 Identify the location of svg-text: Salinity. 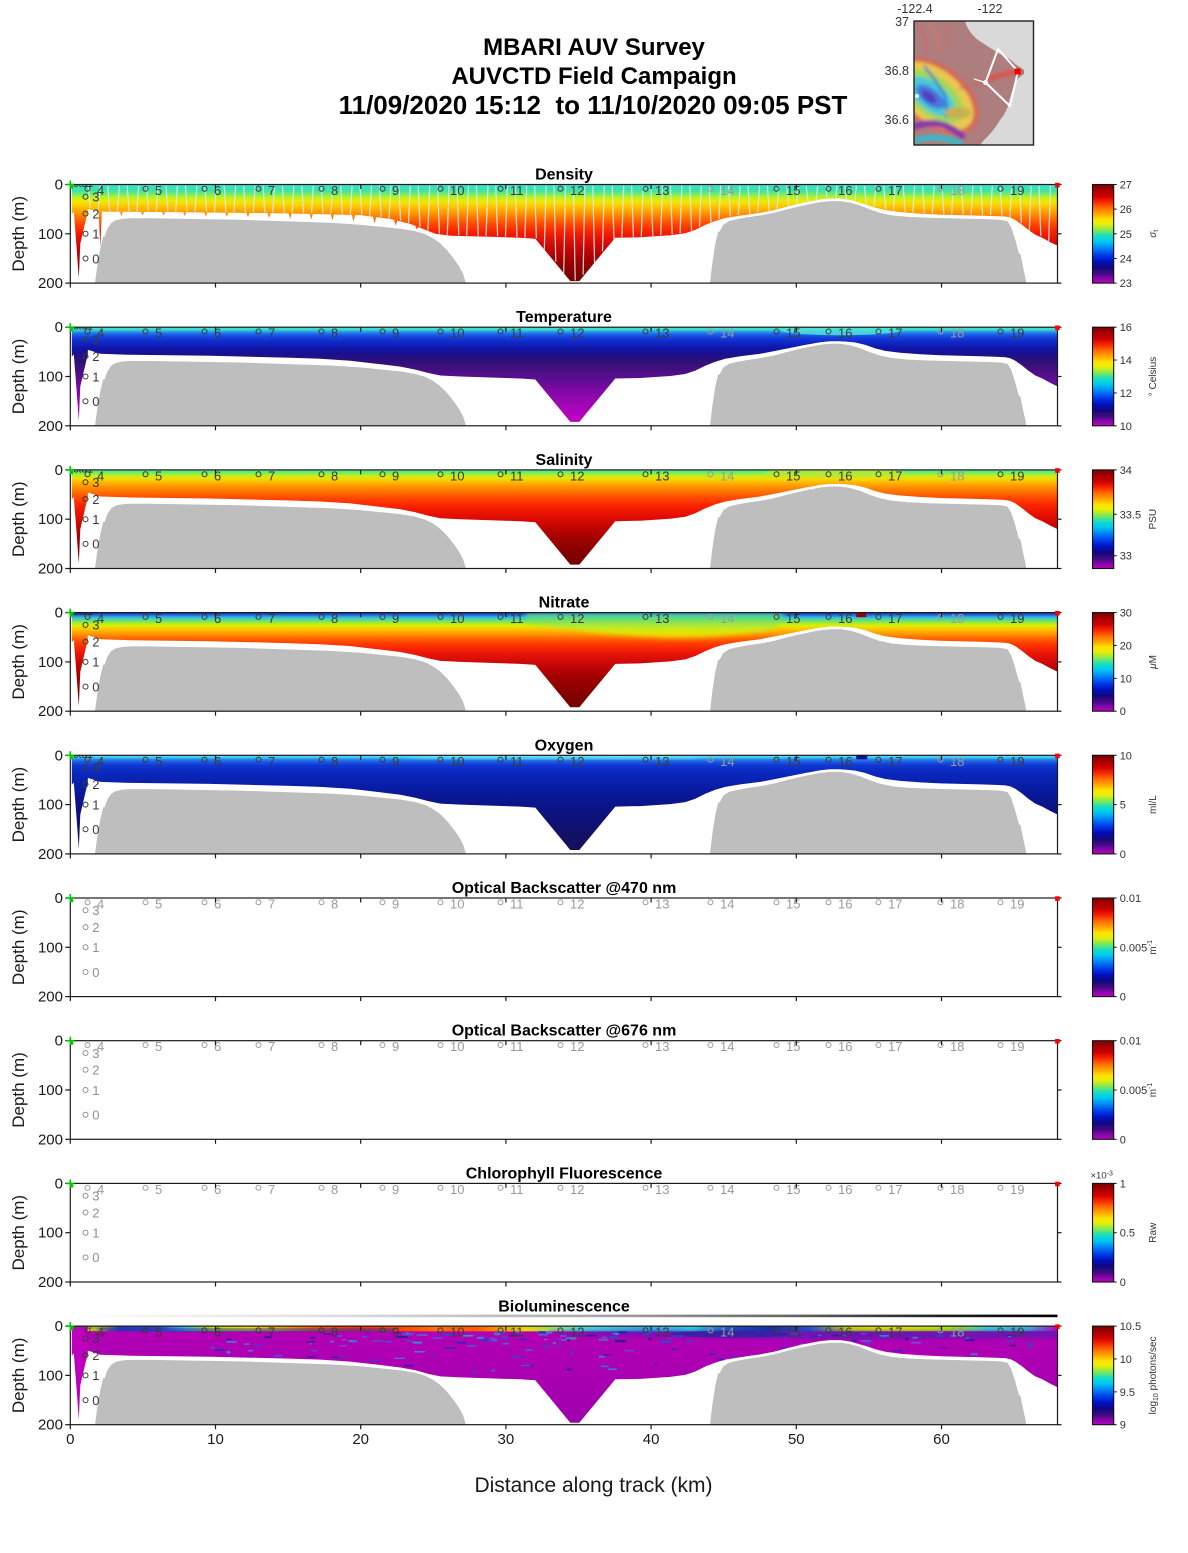
(564, 460).